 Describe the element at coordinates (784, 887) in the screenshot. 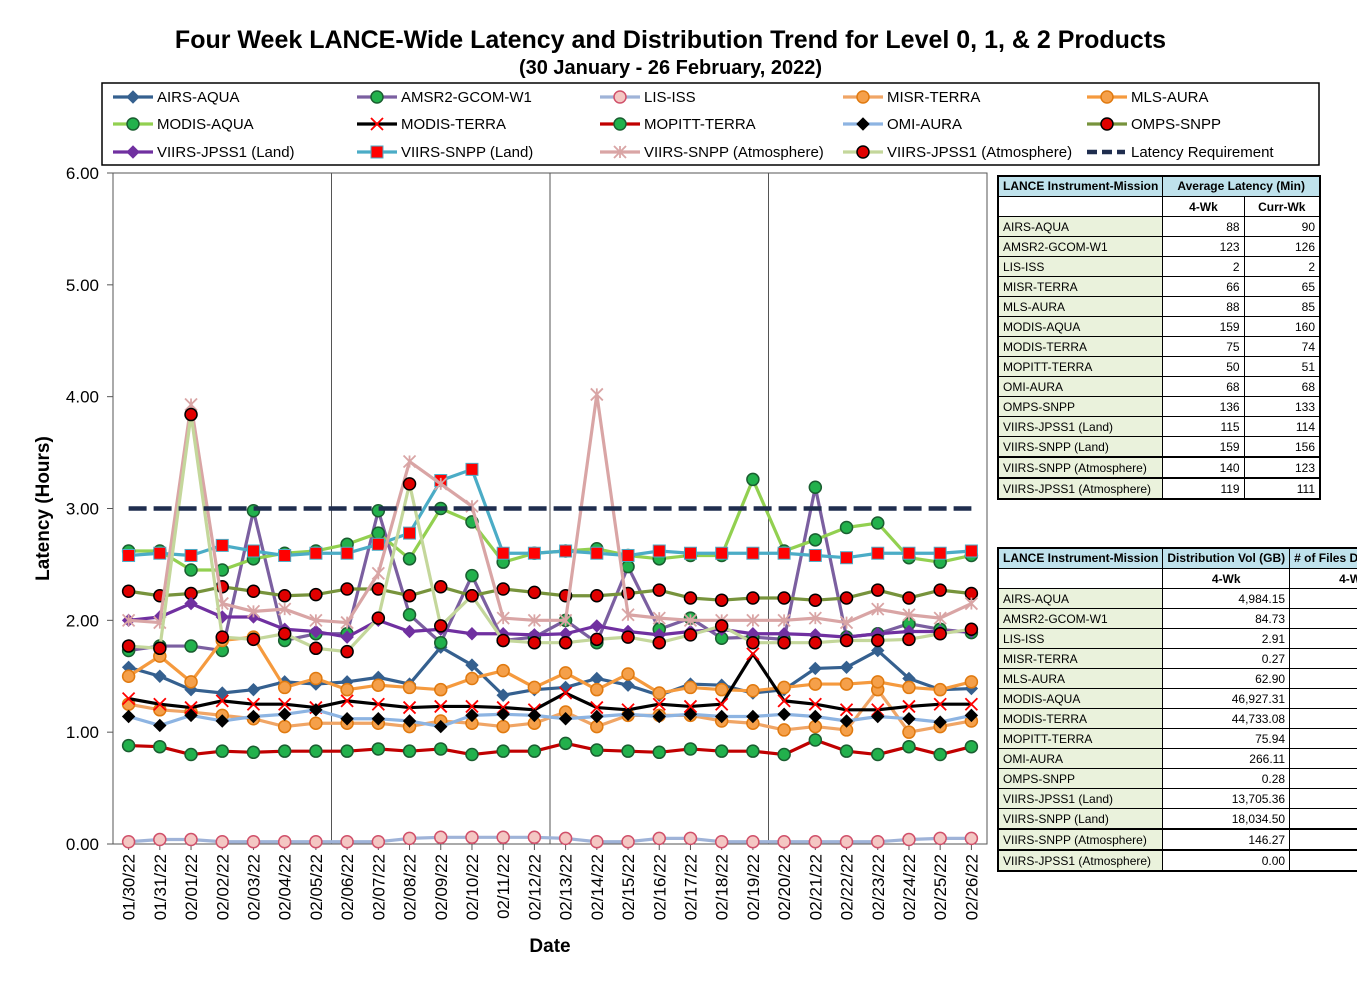

I see `x-tick-label: 02/20/22` at that location.